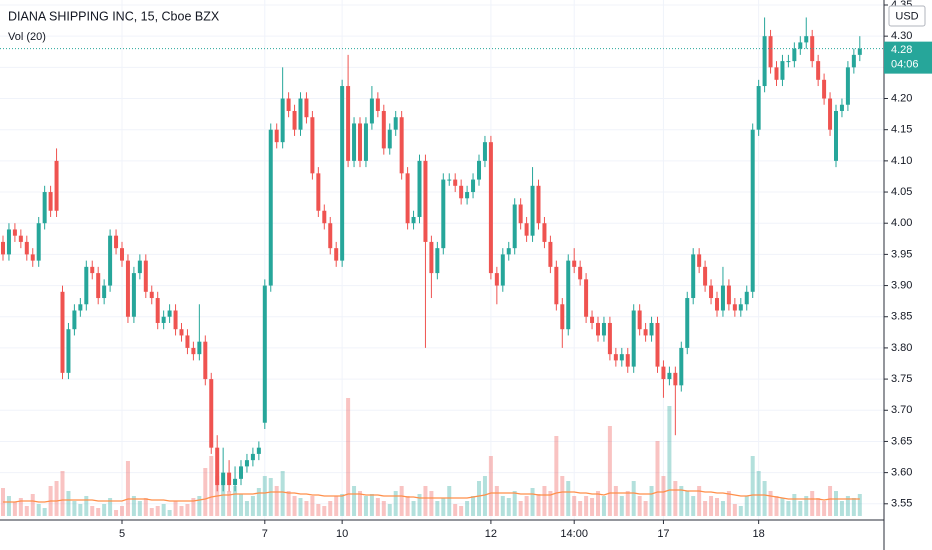 This screenshot has height=550, width=932. Describe the element at coordinates (342, 534) in the screenshot. I see `x-tick-label: 10` at that location.